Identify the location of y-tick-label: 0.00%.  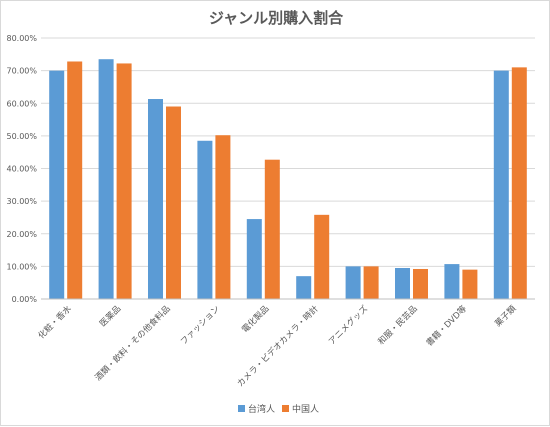
(25, 299).